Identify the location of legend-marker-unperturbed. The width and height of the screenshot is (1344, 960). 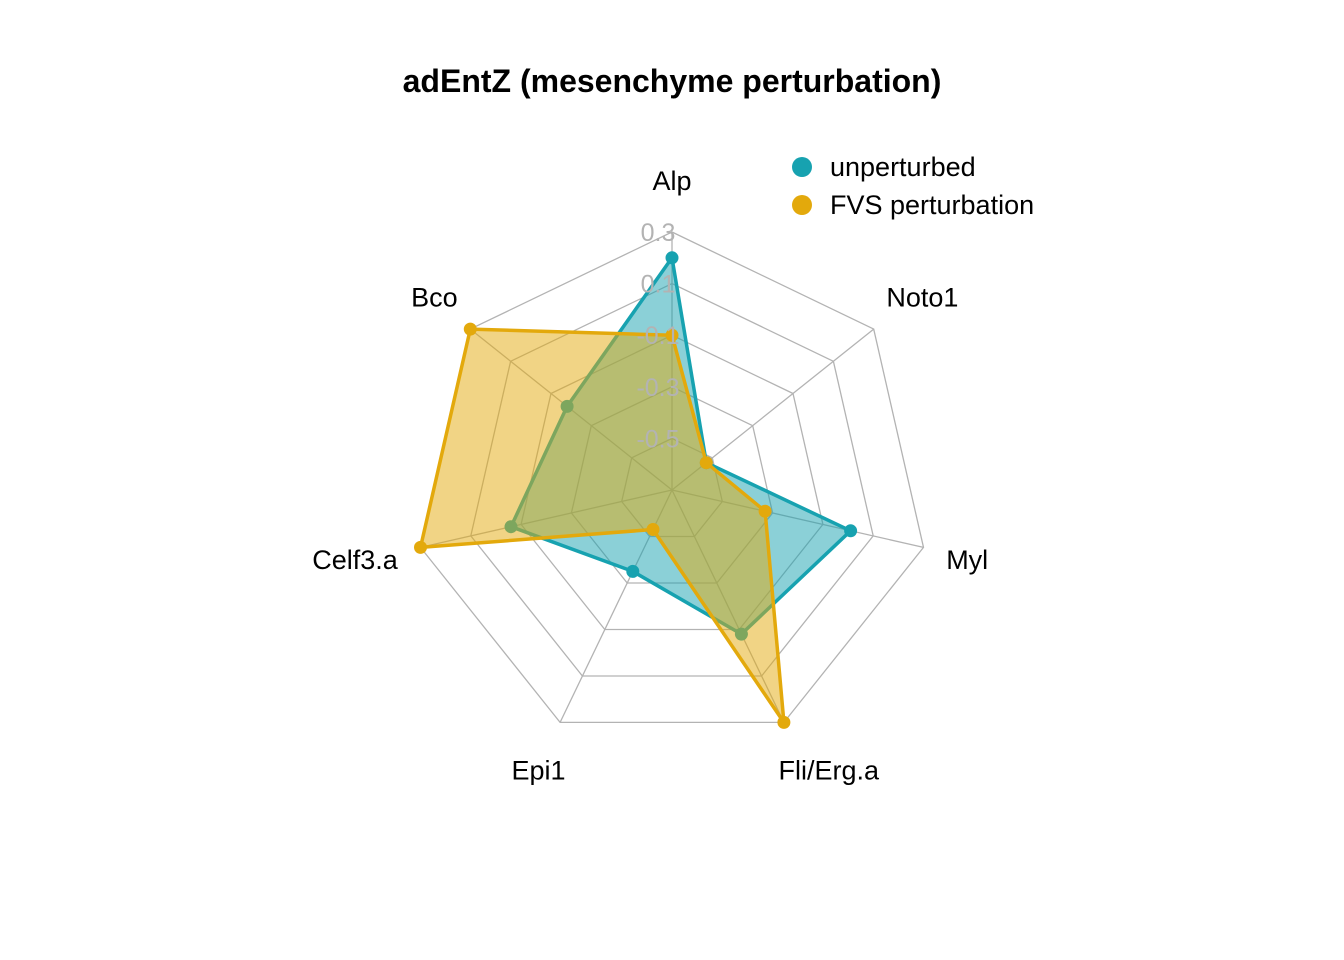
(802, 167).